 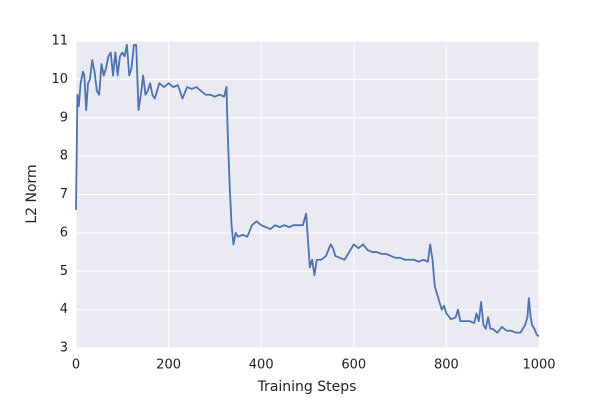 I want to click on y-tick-label: 10, so click(x=59, y=79).